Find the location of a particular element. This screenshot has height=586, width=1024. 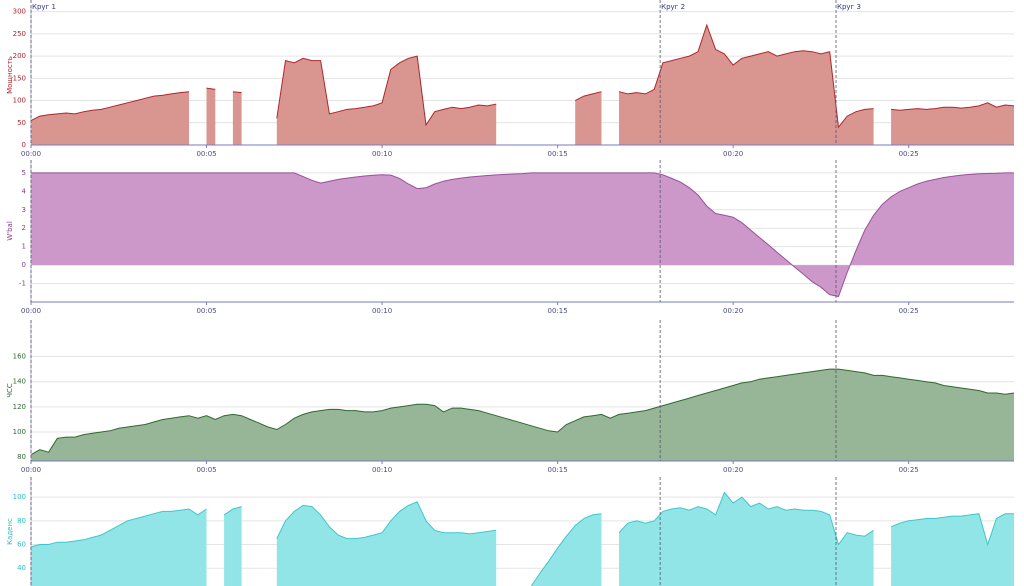

y-tick-label: 5 is located at coordinates (24, 173).